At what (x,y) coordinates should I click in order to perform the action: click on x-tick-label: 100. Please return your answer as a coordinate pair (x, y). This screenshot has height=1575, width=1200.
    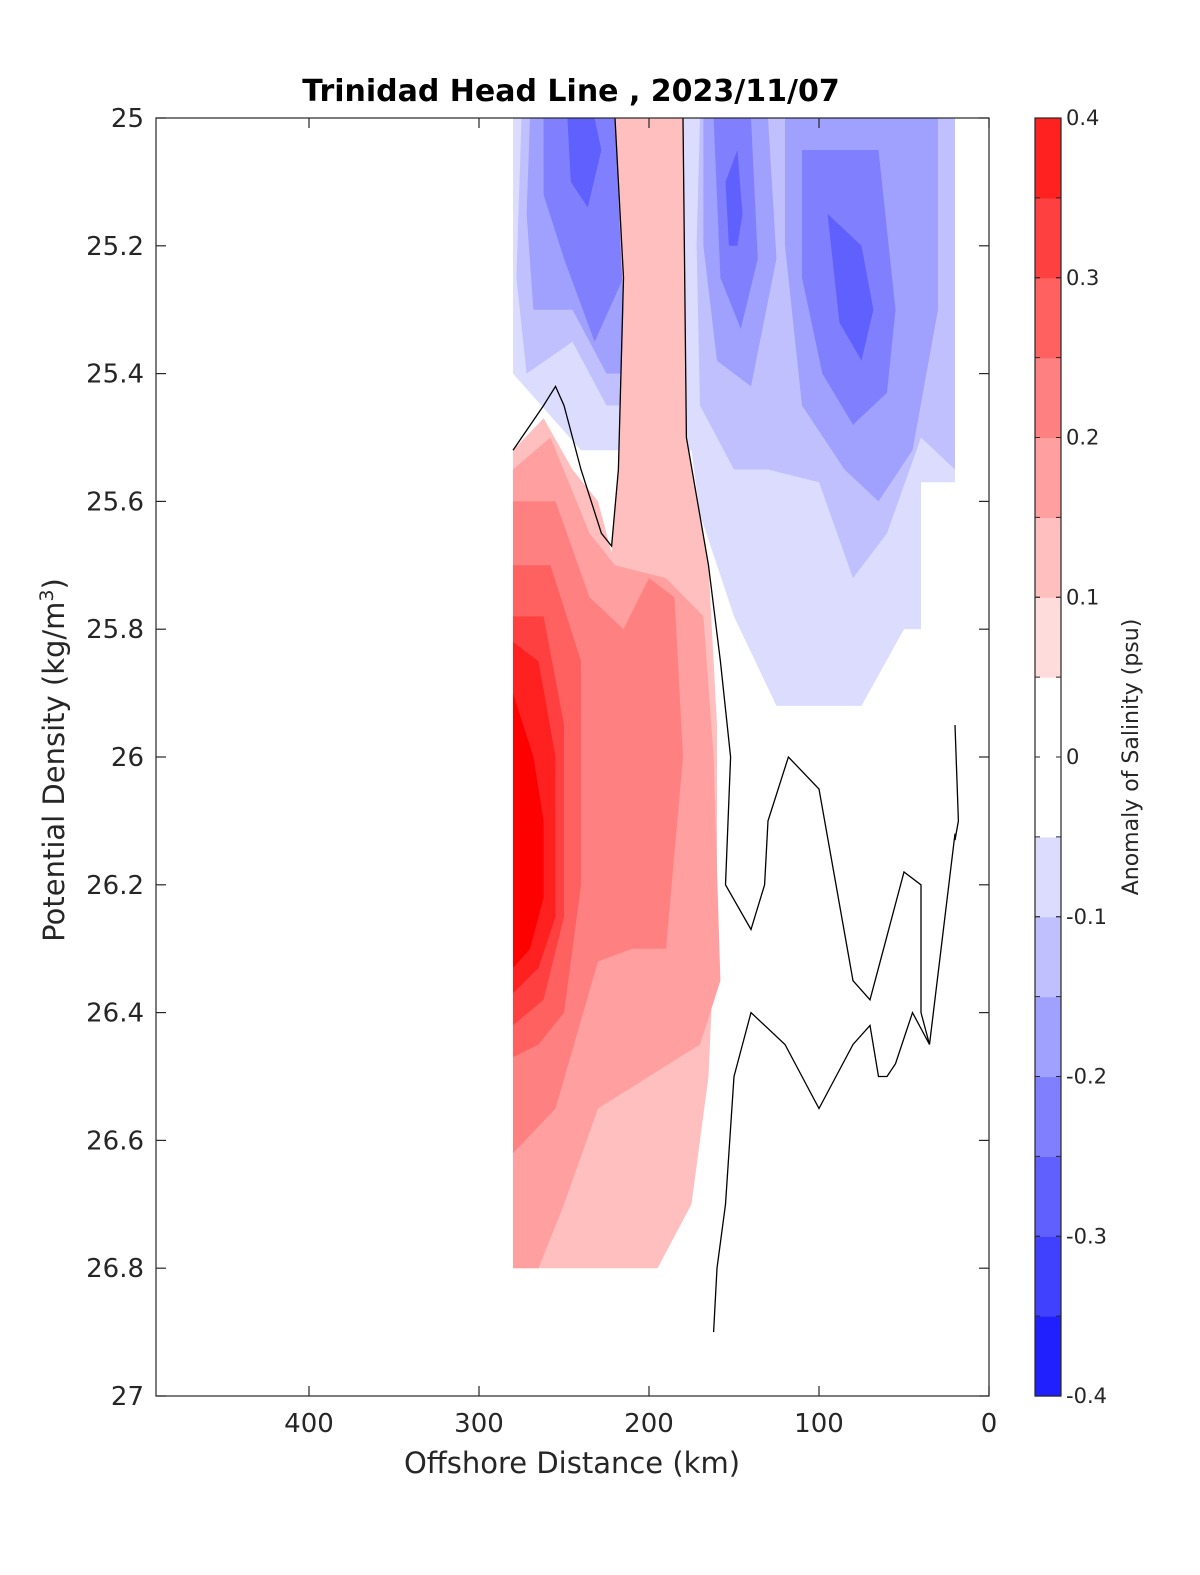
    Looking at the image, I should click on (819, 1424).